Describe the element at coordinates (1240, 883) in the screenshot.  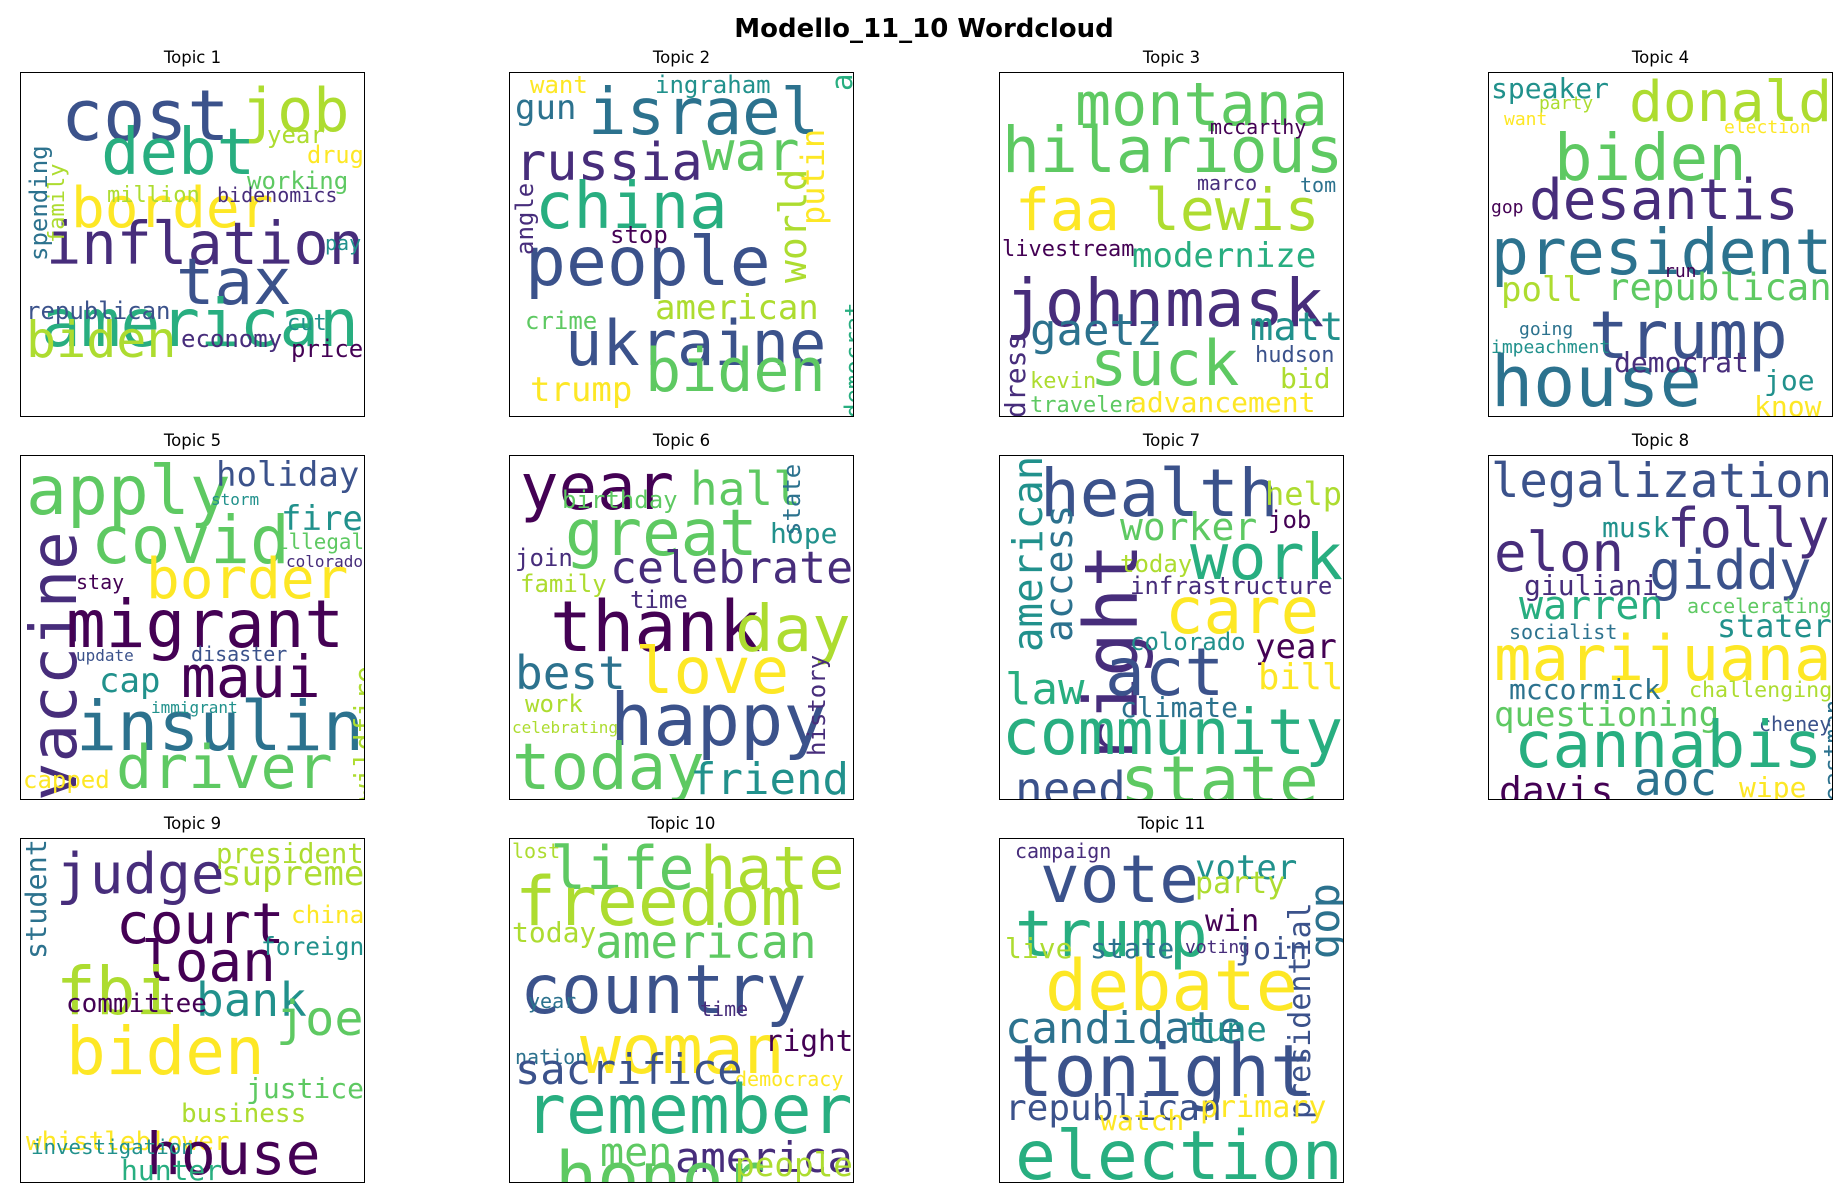
I see `word-party: party` at that location.